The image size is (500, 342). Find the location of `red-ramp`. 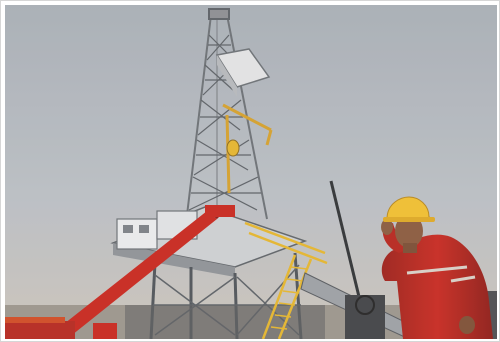

red-ramp is located at coordinates (145, 272).